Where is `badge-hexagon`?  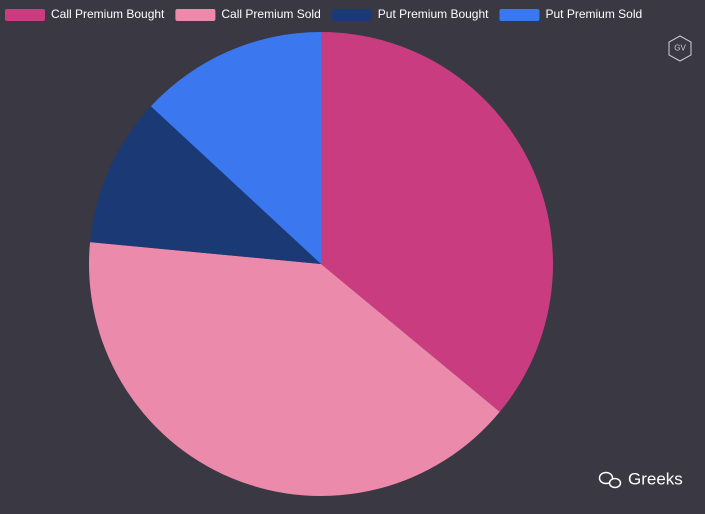
badge-hexagon is located at coordinates (680, 48).